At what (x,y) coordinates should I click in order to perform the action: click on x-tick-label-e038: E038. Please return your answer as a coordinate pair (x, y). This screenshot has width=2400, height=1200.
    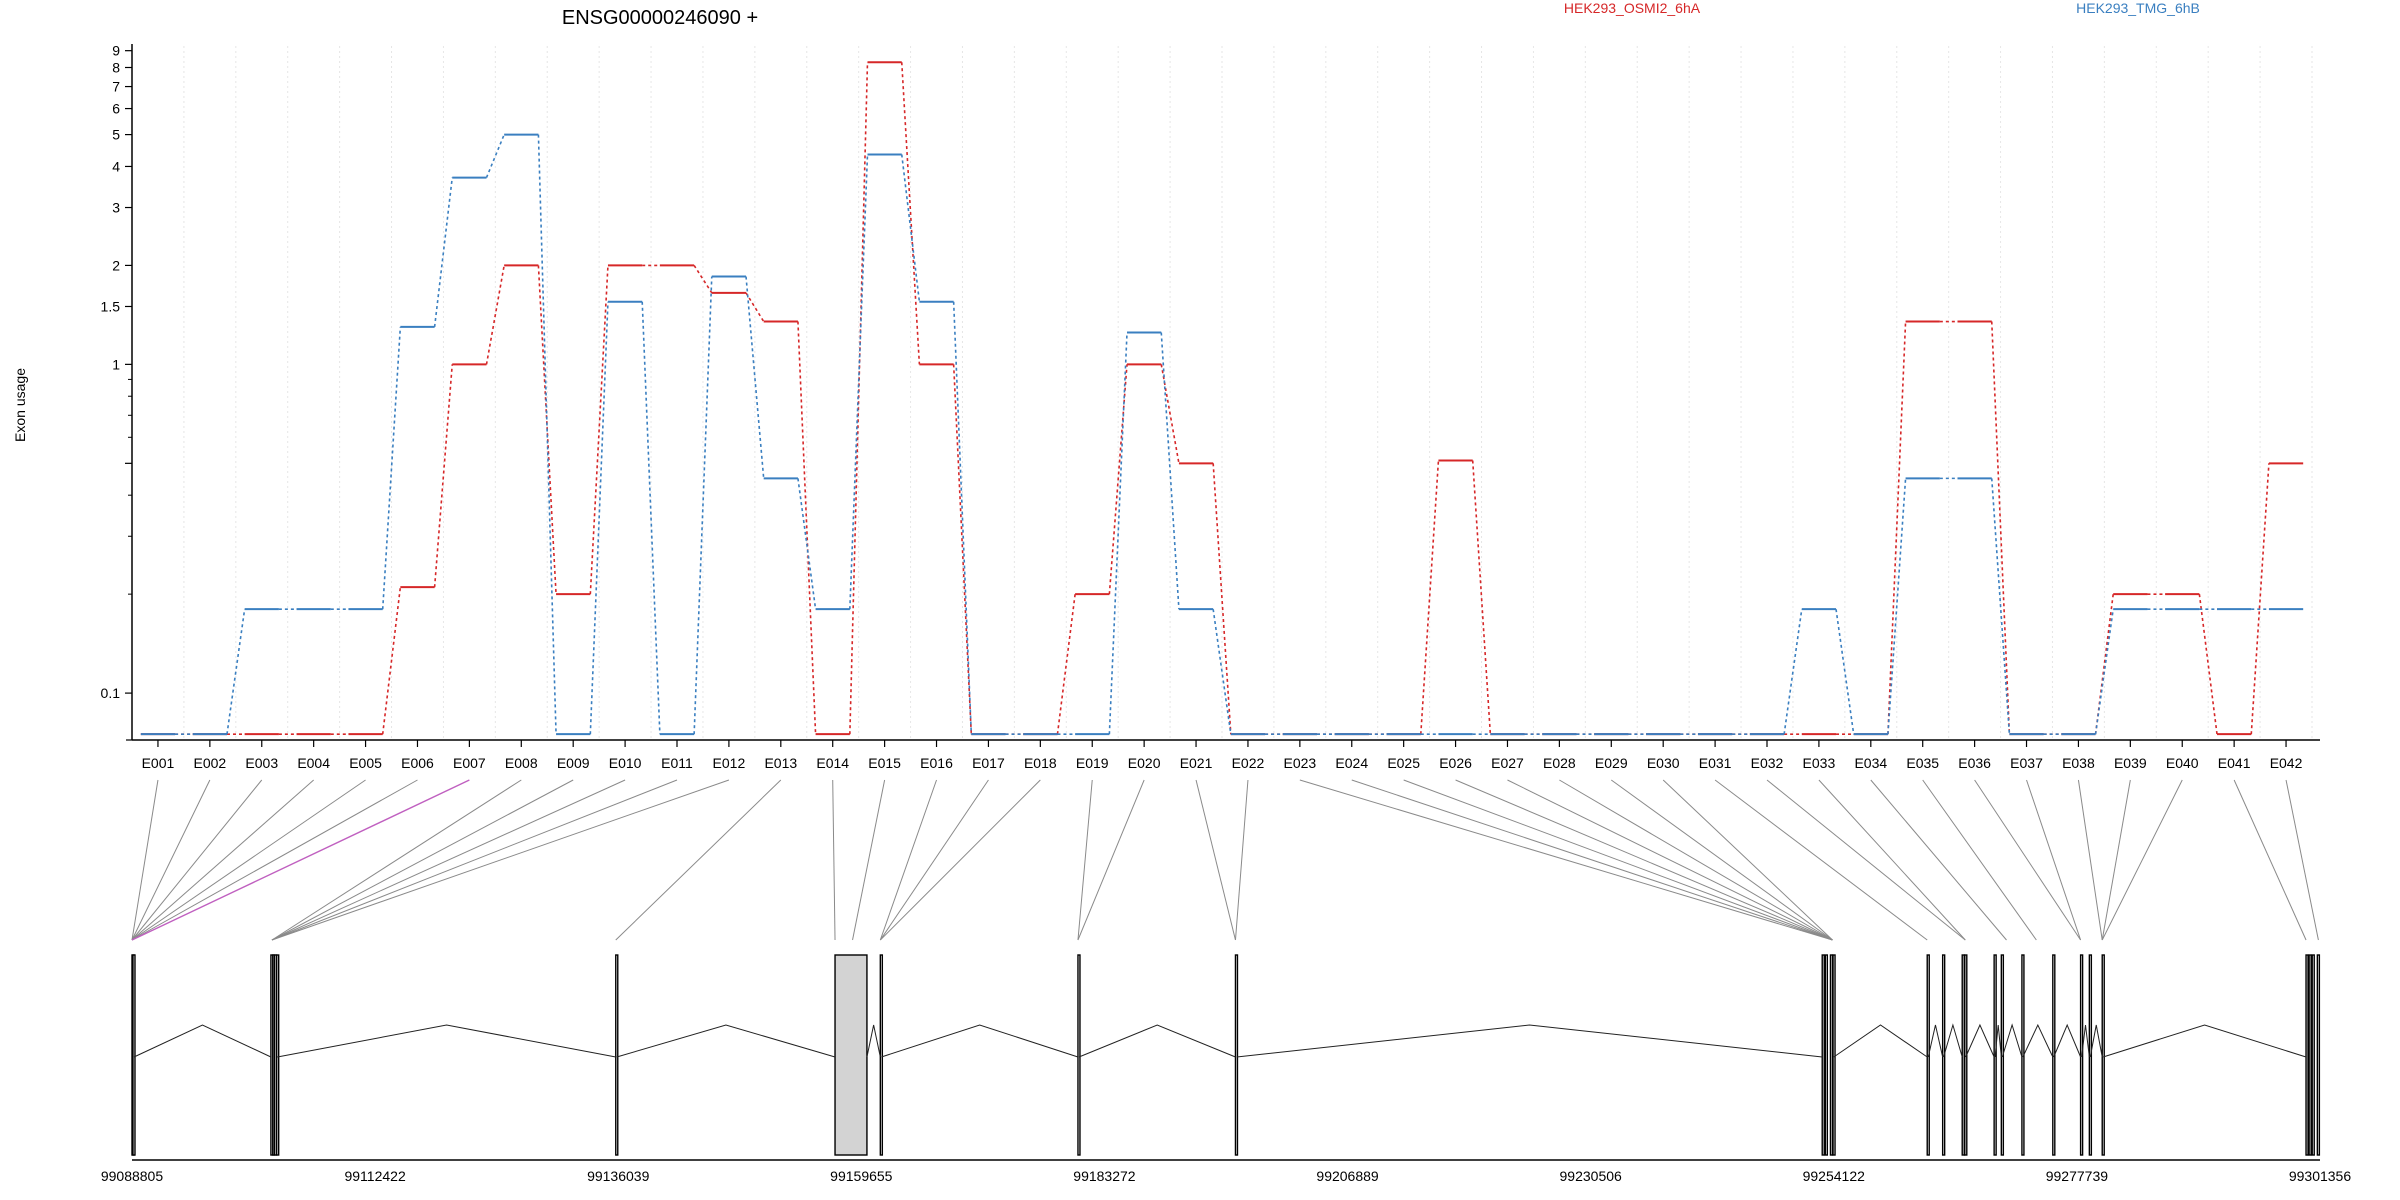
    Looking at the image, I should click on (2078, 763).